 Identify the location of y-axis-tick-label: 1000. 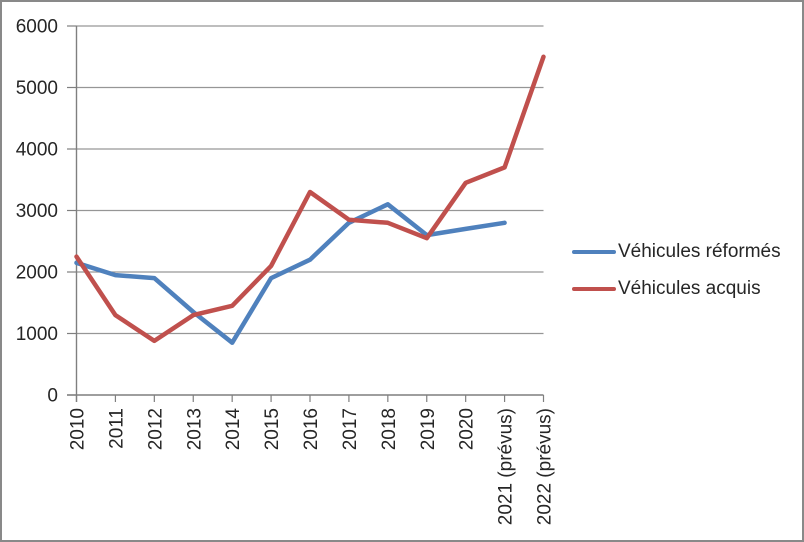
(37, 334).